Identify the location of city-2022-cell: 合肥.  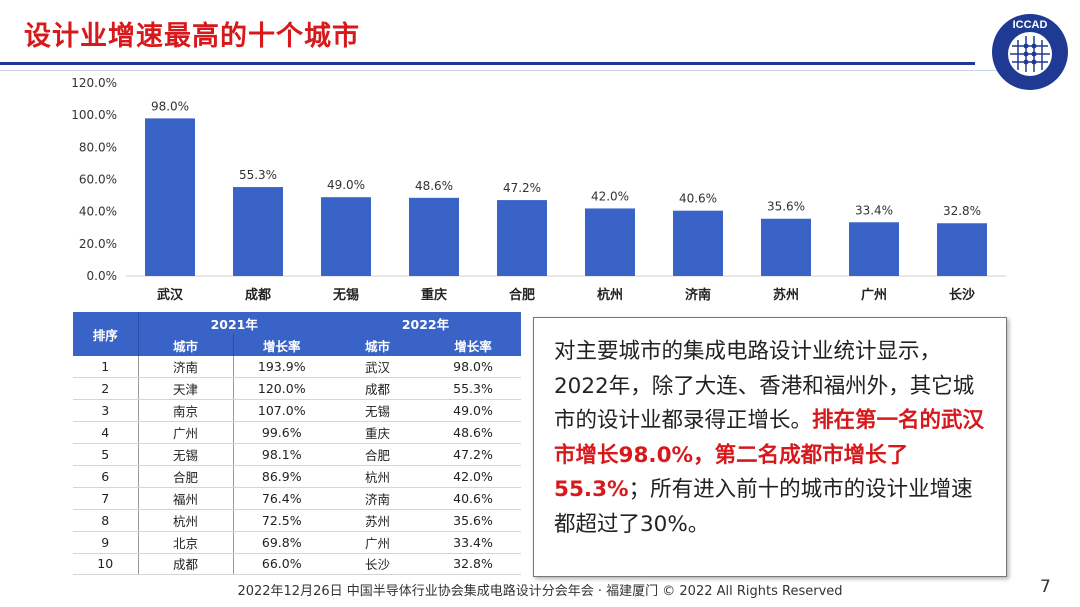
(377, 454).